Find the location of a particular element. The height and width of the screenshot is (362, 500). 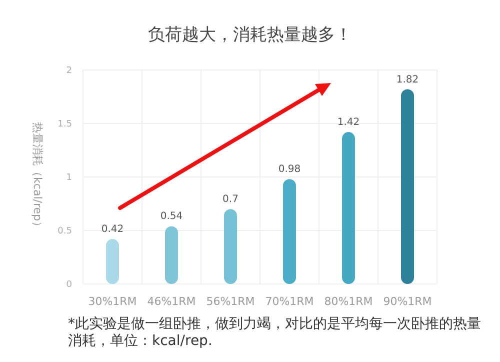

data-label: 0.98 is located at coordinates (289, 170).